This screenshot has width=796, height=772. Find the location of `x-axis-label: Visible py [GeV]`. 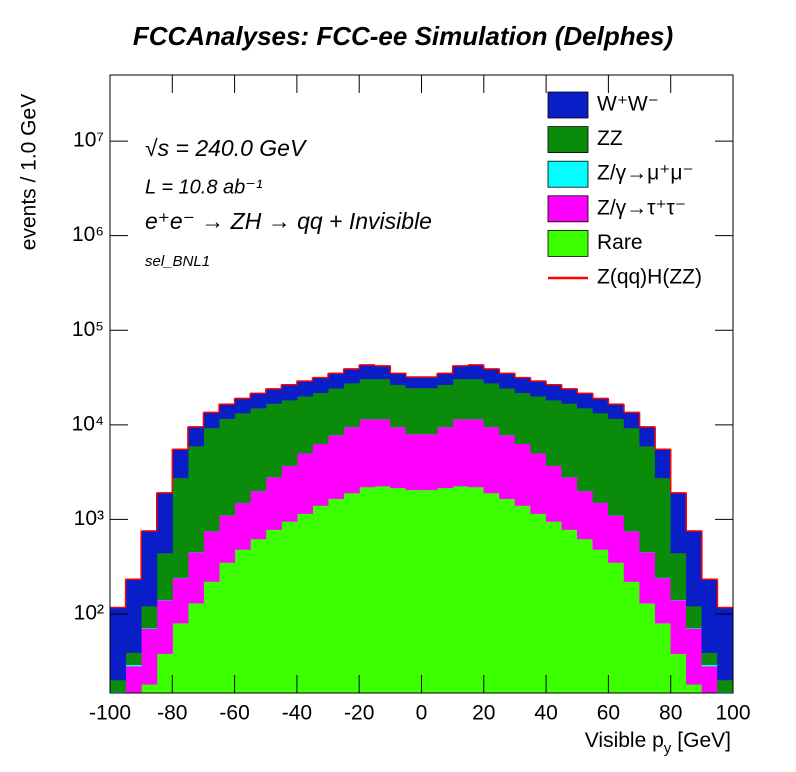

x-axis-label: Visible py [GeV] is located at coordinates (658, 743).